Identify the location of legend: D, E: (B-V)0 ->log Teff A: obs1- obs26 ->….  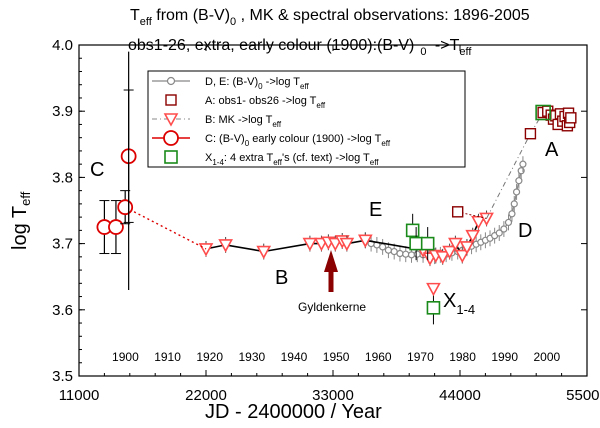
(306, 119).